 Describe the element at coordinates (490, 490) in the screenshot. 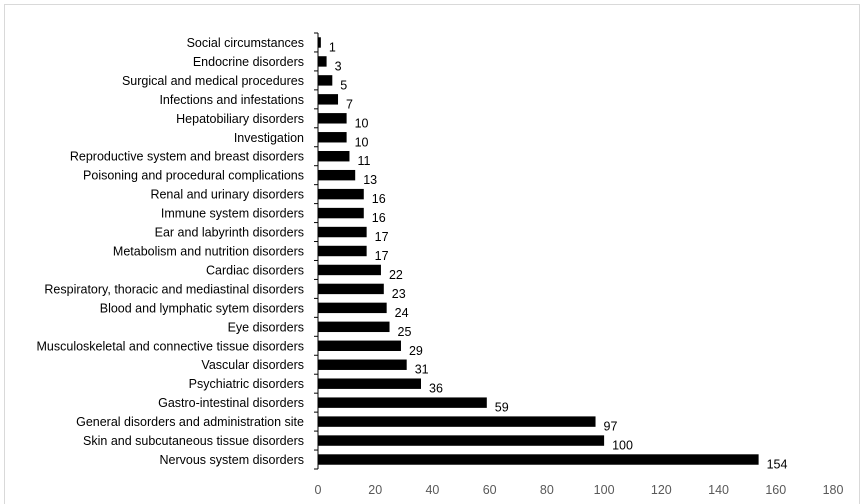

I see `x-tick-label: 60` at that location.